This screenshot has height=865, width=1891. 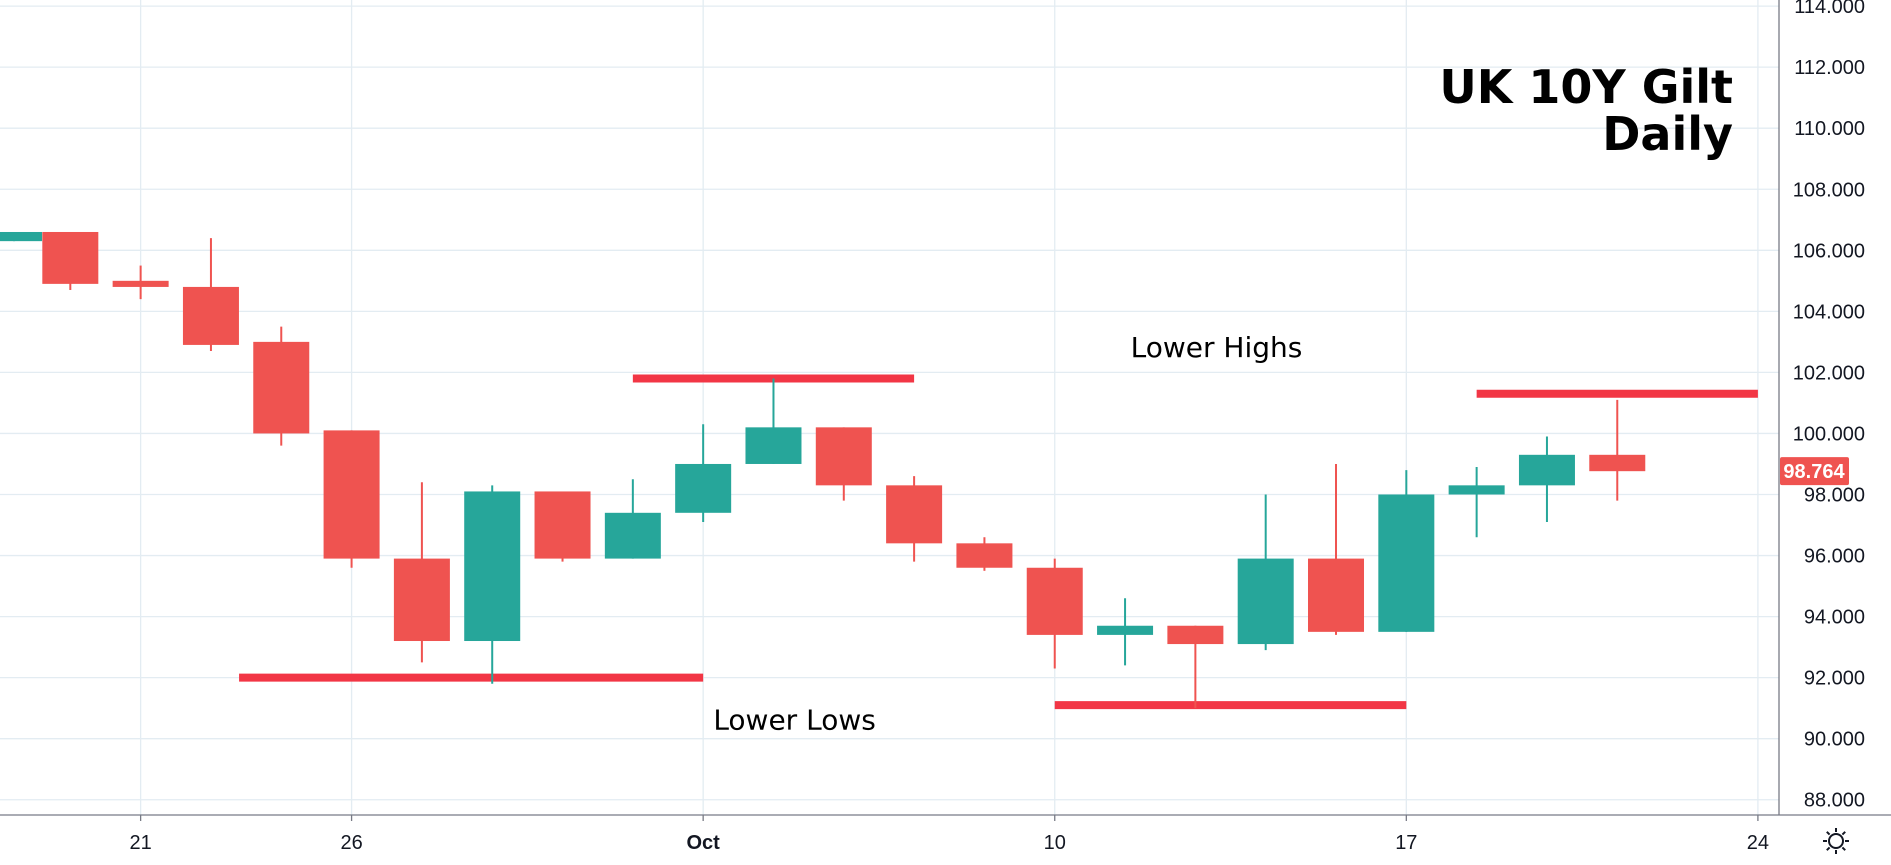 I want to click on x-tick-label: 21, so click(x=141, y=843).